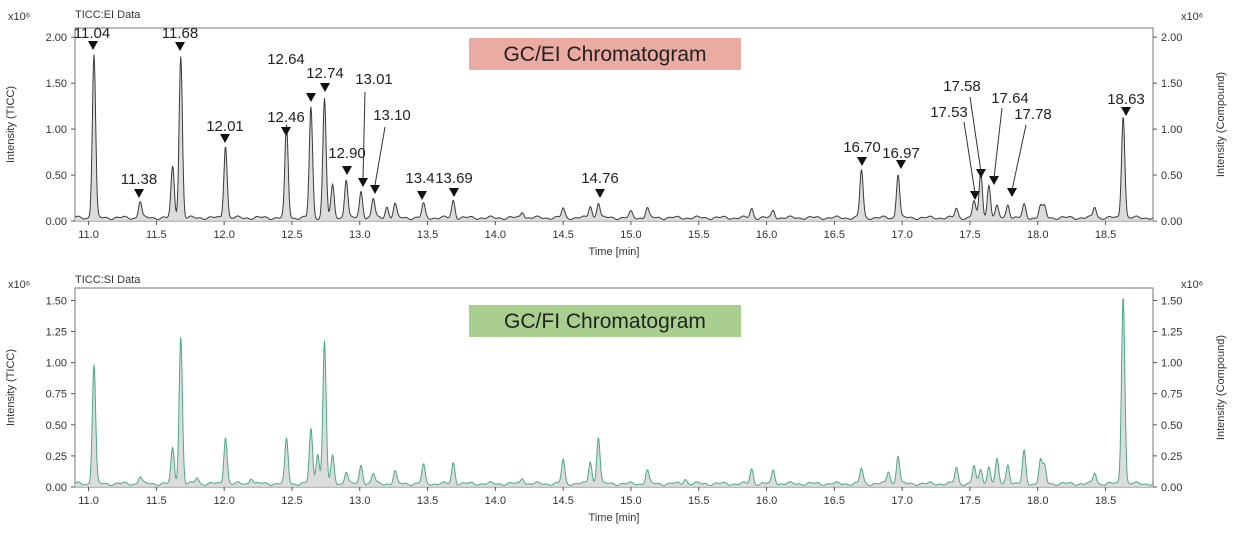  Describe the element at coordinates (19, 17) in the screenshot. I see `y-exponent-left: x10⁶` at that location.